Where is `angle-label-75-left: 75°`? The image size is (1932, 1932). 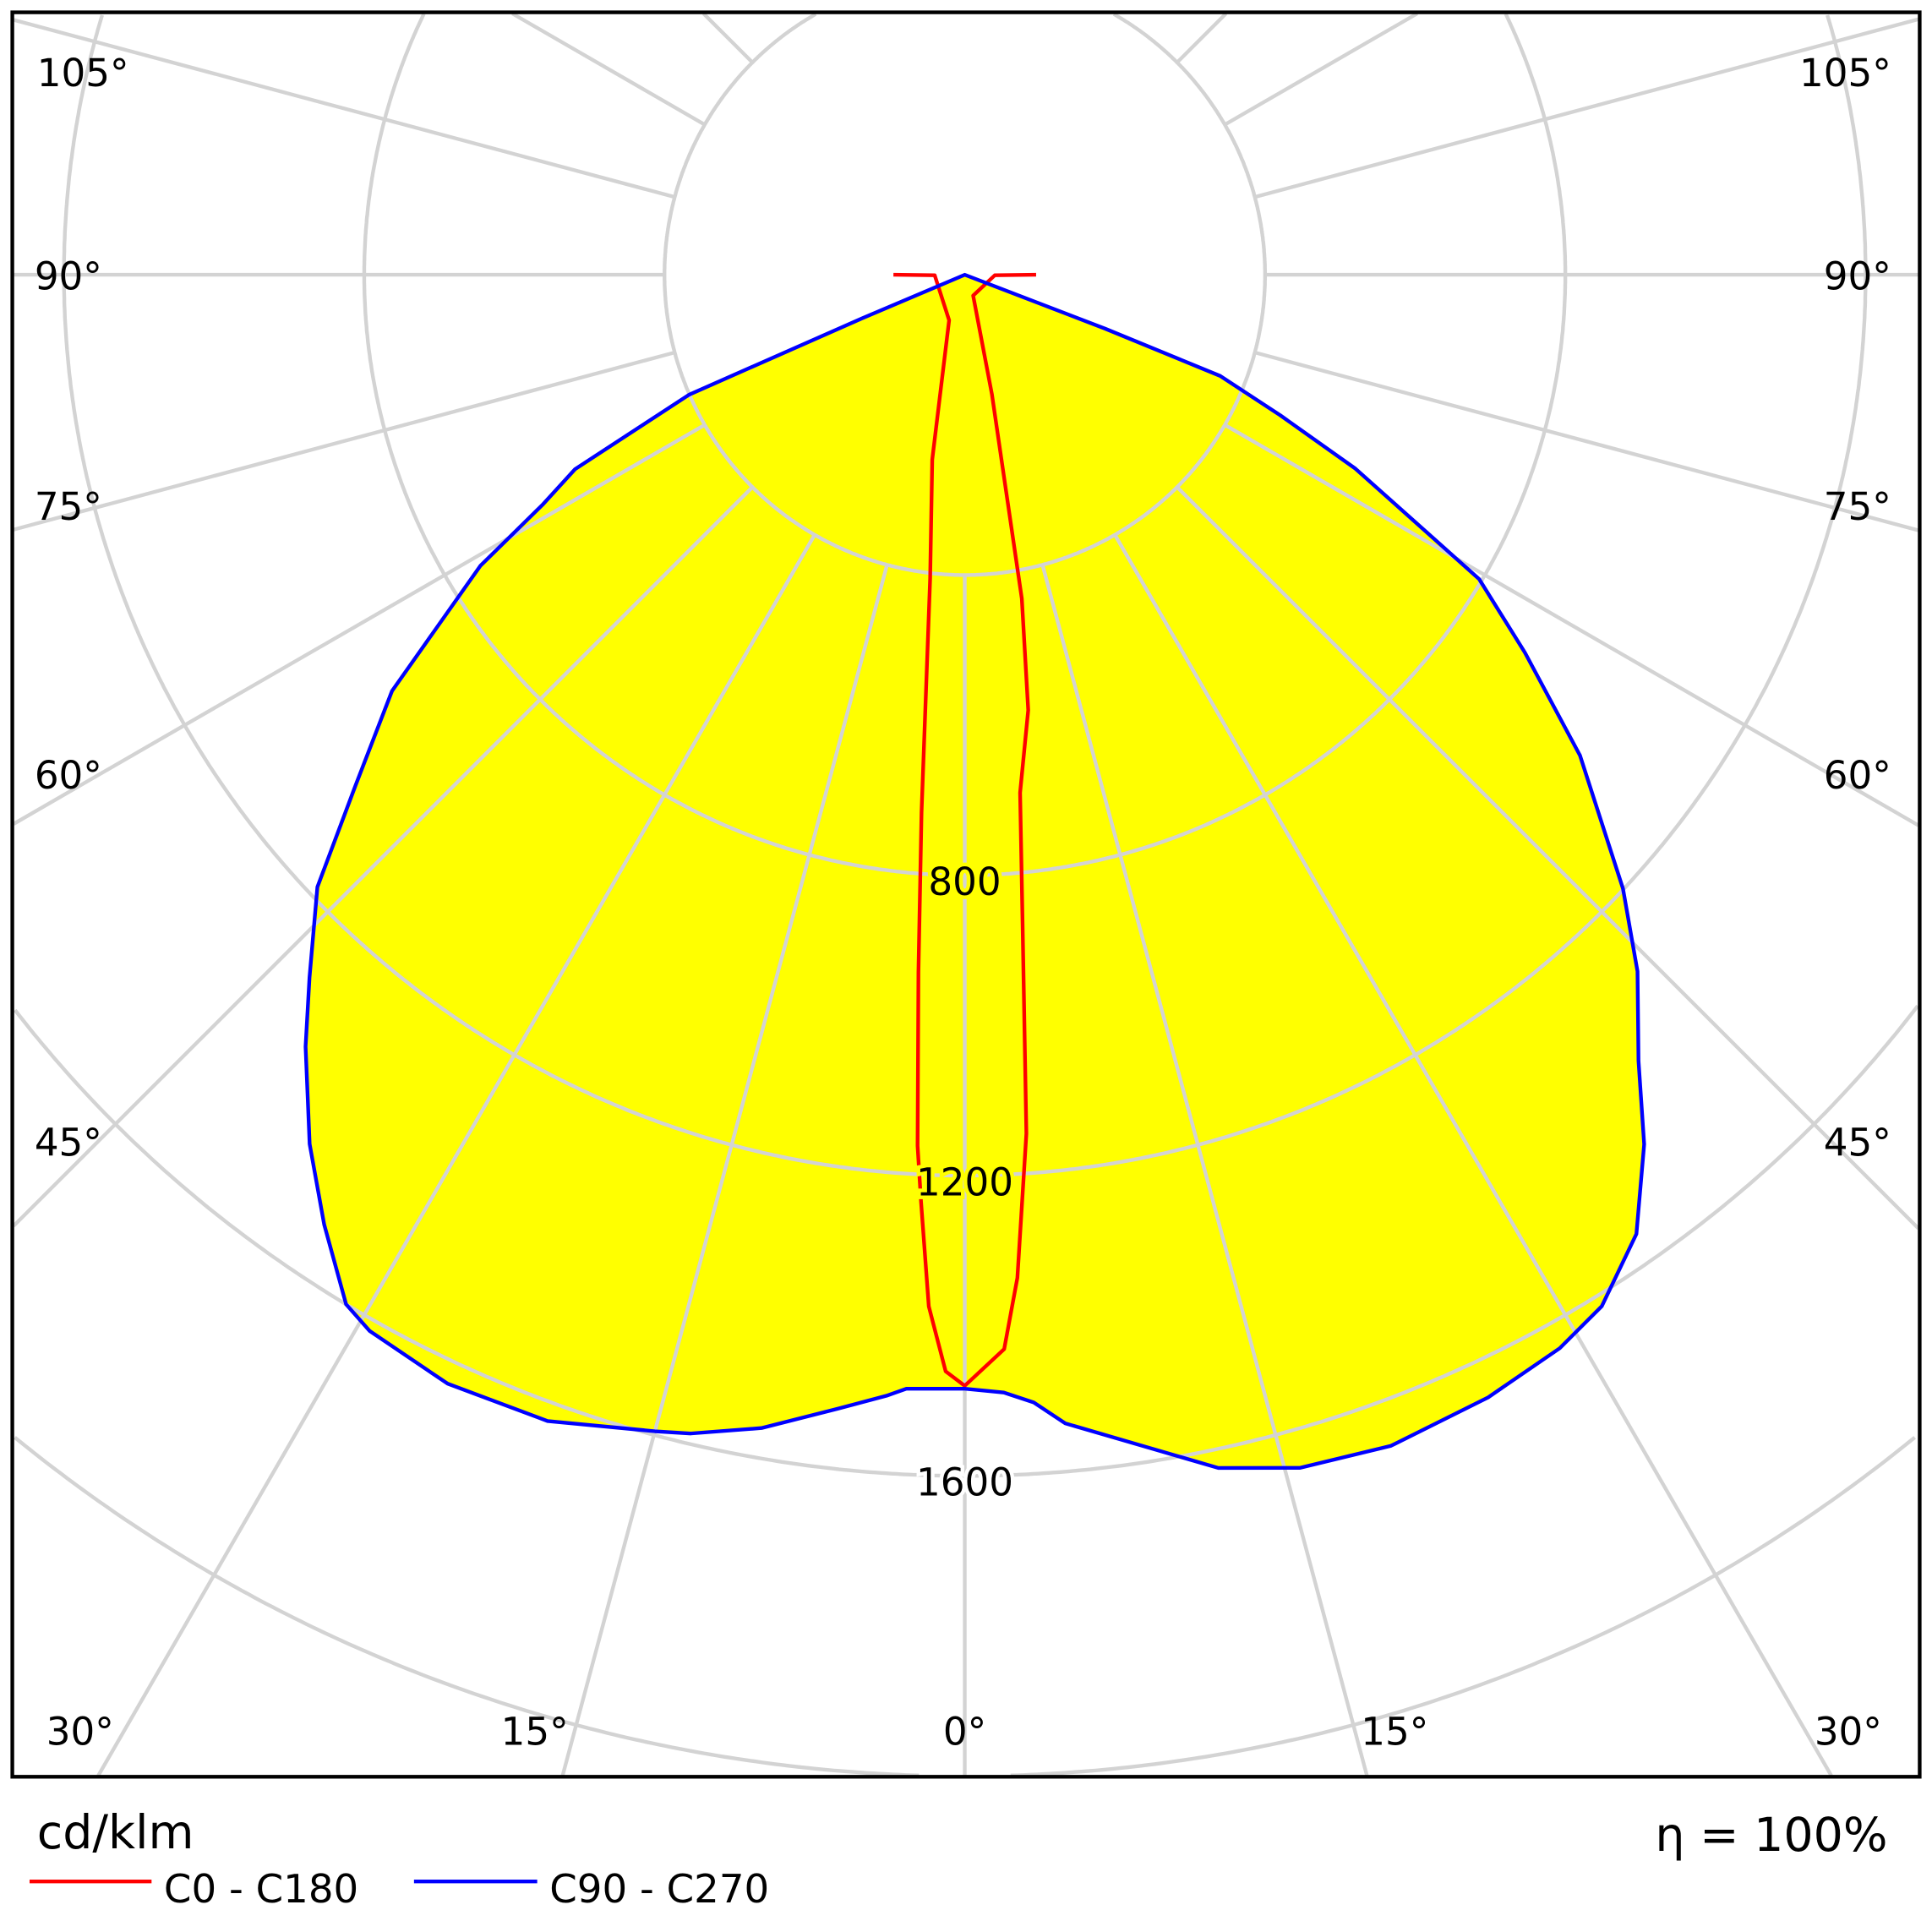
angle-label-75-left: 75° is located at coordinates (68, 506).